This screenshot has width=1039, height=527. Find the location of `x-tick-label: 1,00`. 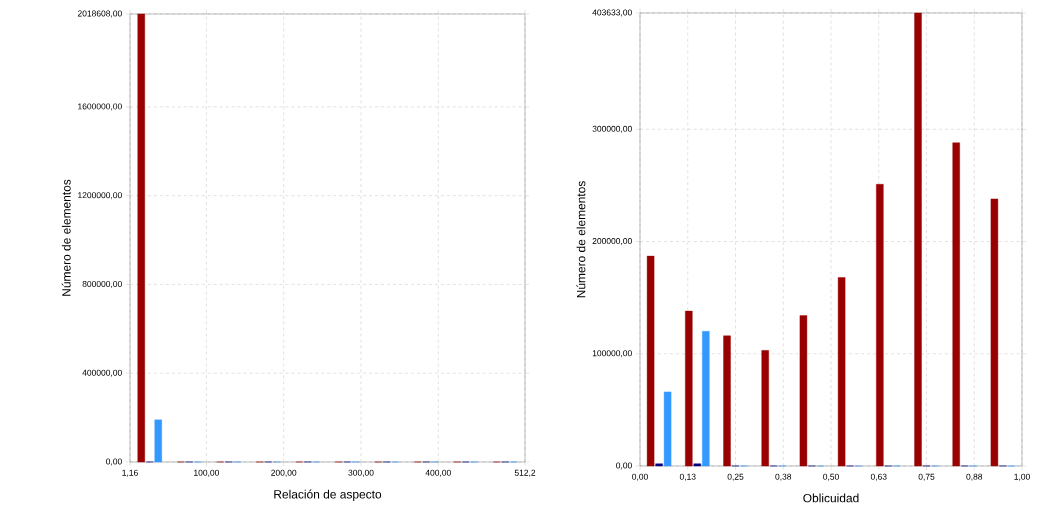

x-tick-label: 1,00 is located at coordinates (1022, 477).